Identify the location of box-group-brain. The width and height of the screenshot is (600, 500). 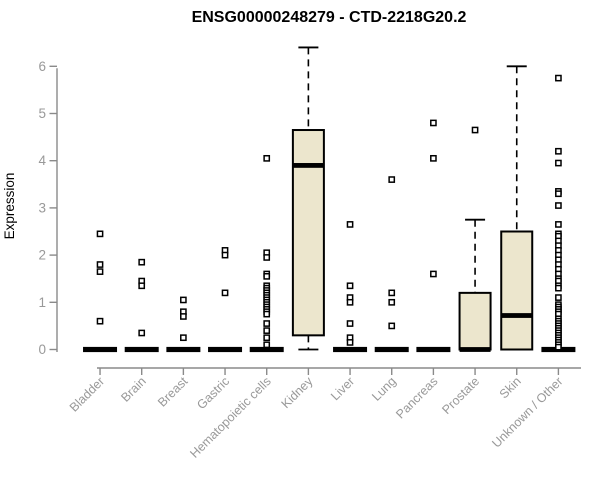
(141, 305).